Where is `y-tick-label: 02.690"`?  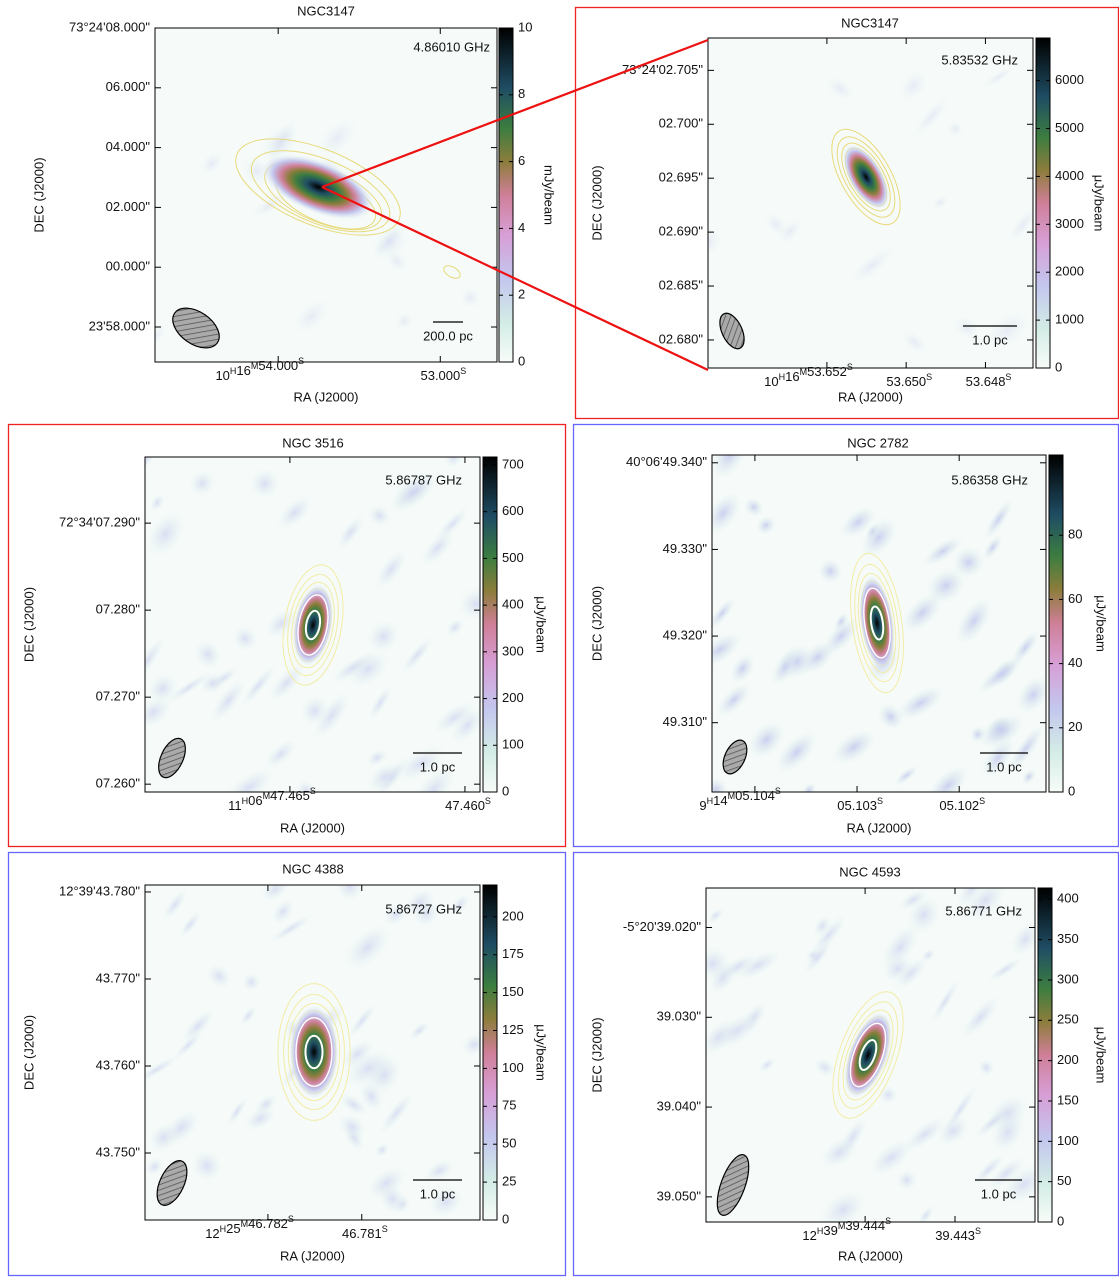
y-tick-label: 02.690" is located at coordinates (681, 231).